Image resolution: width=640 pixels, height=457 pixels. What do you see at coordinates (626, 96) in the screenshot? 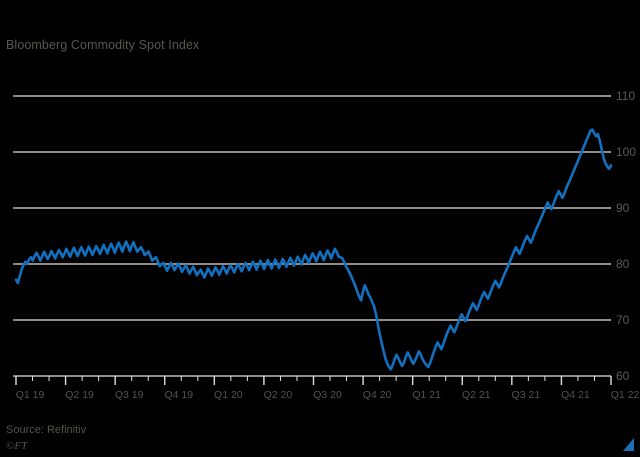
I see `y-axis-tick-label: 110` at bounding box center [626, 96].